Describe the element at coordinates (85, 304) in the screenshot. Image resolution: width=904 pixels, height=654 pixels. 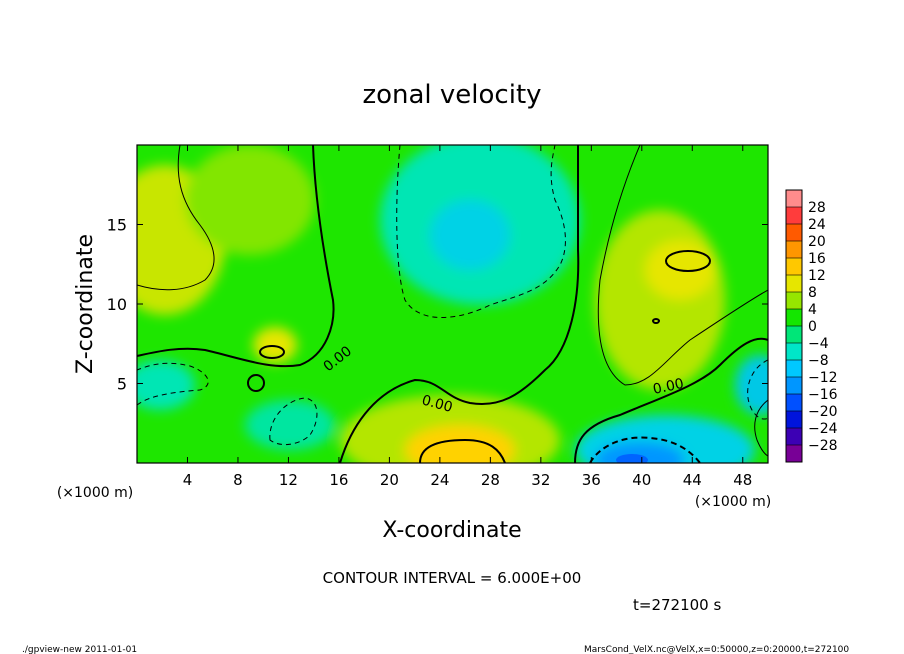
I see `y-axis-label: Z-coordinate` at that location.